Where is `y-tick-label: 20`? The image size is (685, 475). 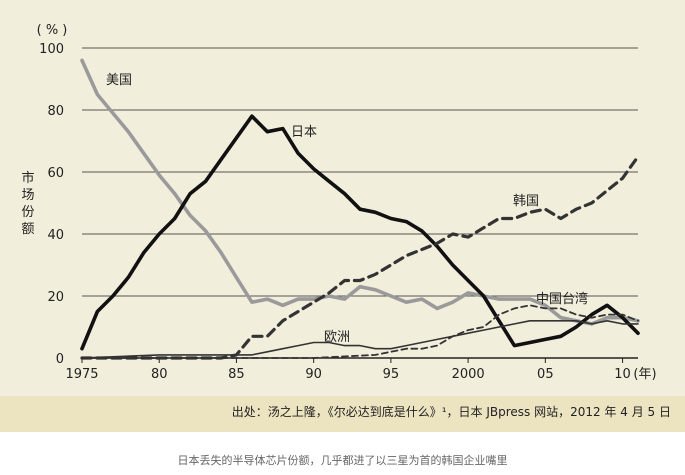 y-tick-label: 20 is located at coordinates (55, 297).